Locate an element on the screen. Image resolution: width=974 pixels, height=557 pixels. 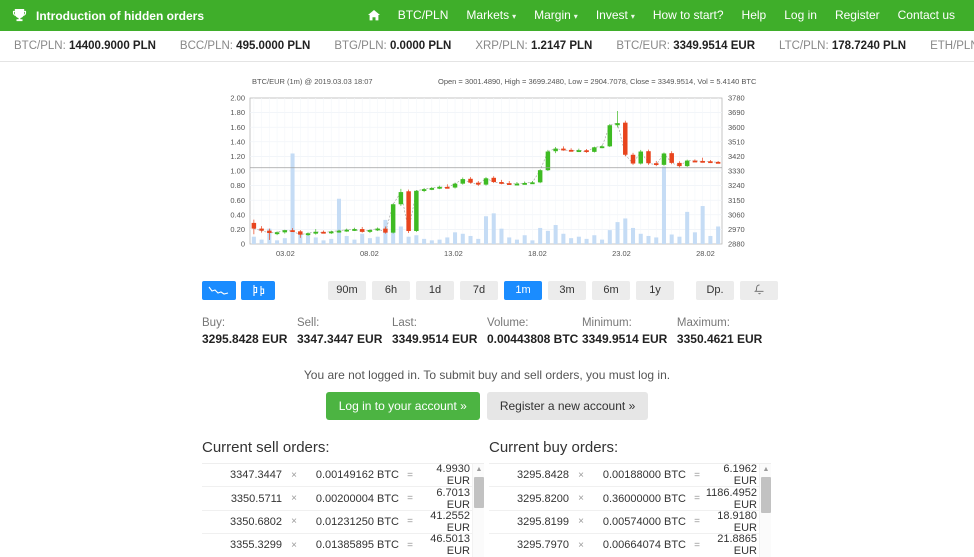
timeframe-3m: 3m is located at coordinates (567, 290).